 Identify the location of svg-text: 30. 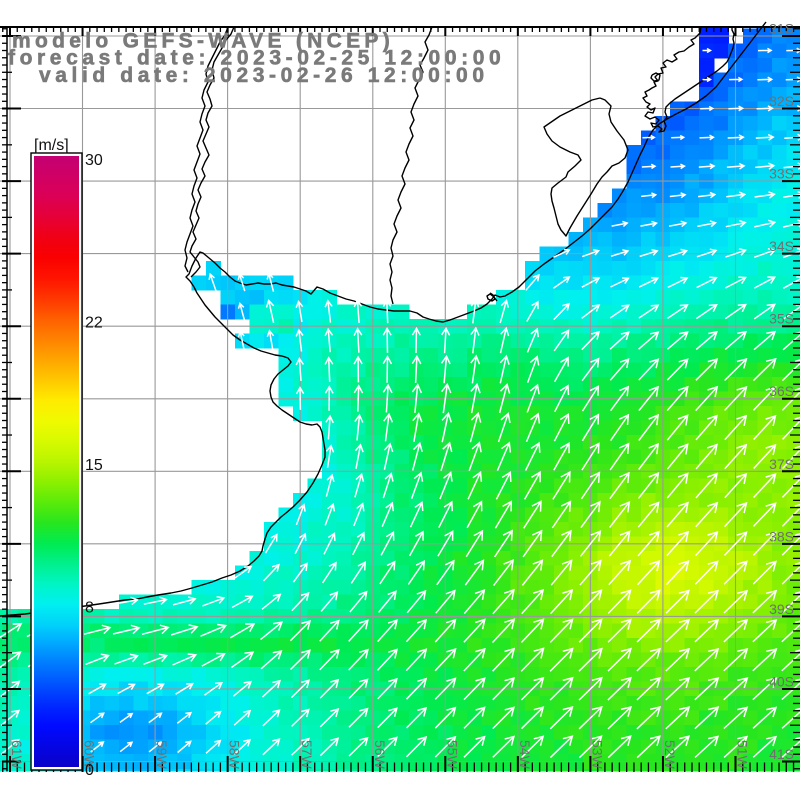
(94, 160).